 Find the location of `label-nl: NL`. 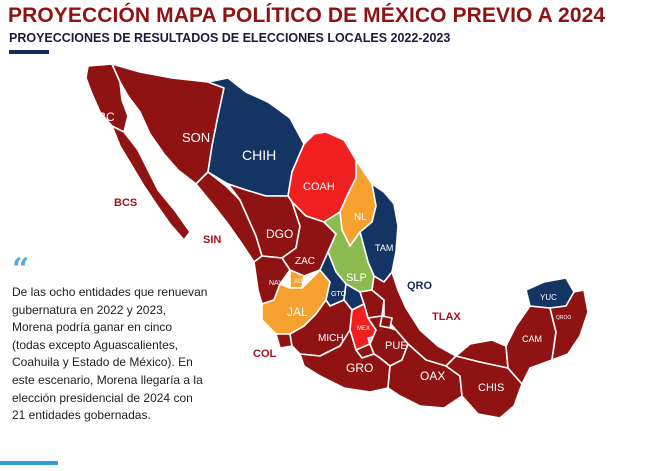

label-nl: NL is located at coordinates (360, 217).